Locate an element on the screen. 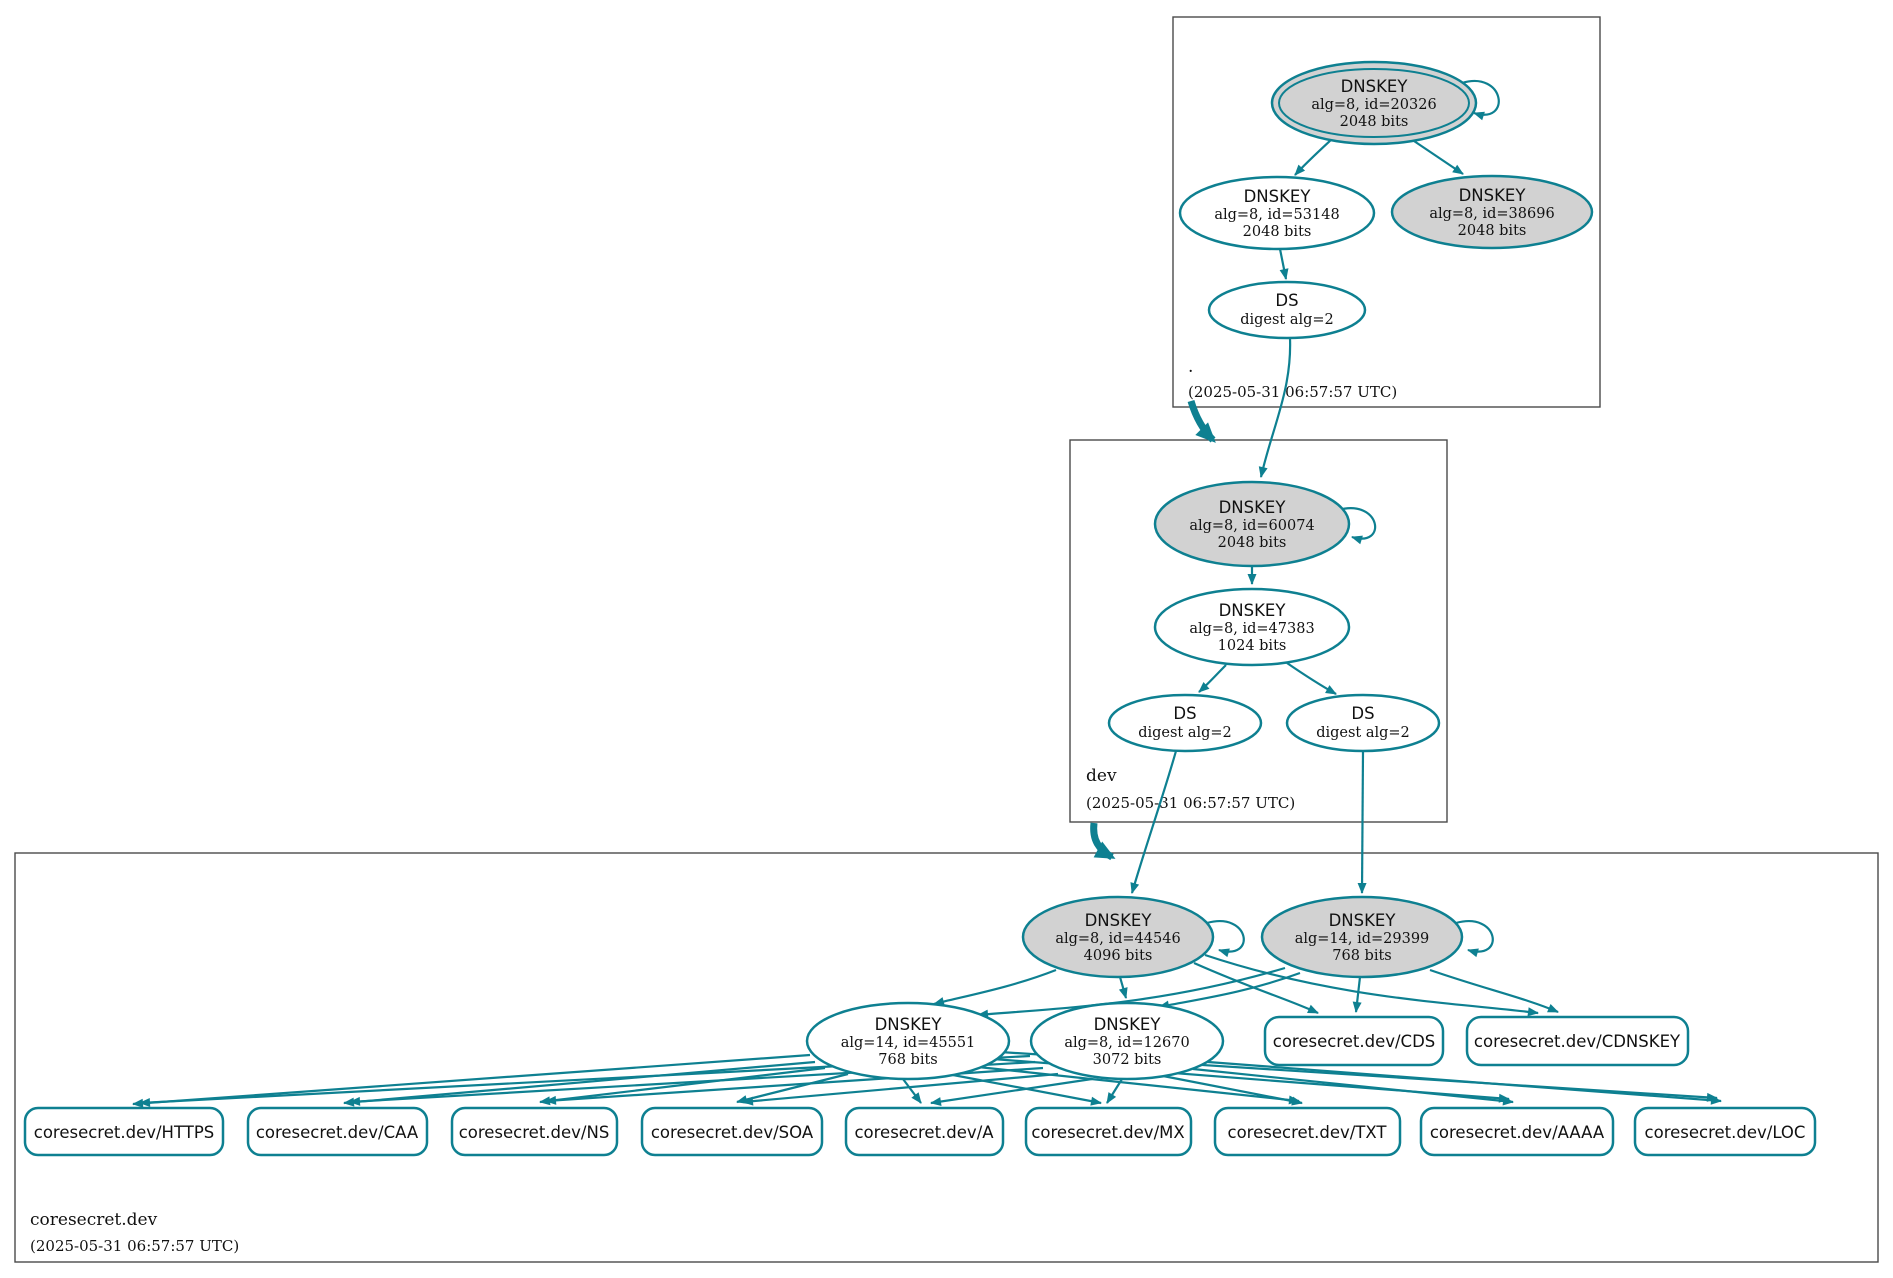 The width and height of the screenshot is (1893, 1278). rrsig-edge-zsk12670-a is located at coordinates (1011, 1091).